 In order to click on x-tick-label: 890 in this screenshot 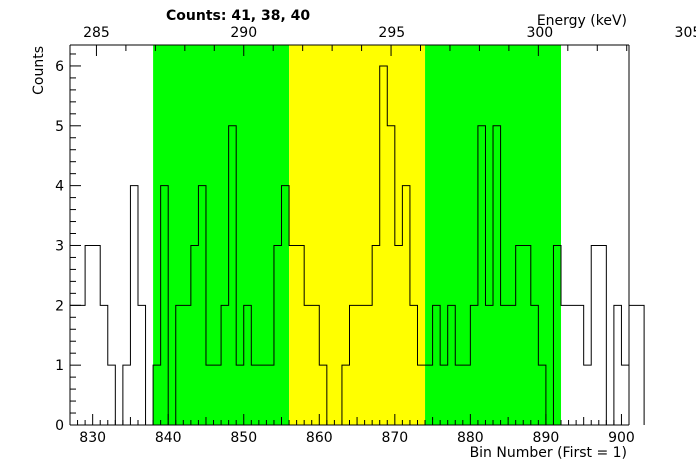, I will do `click(546, 438)`.